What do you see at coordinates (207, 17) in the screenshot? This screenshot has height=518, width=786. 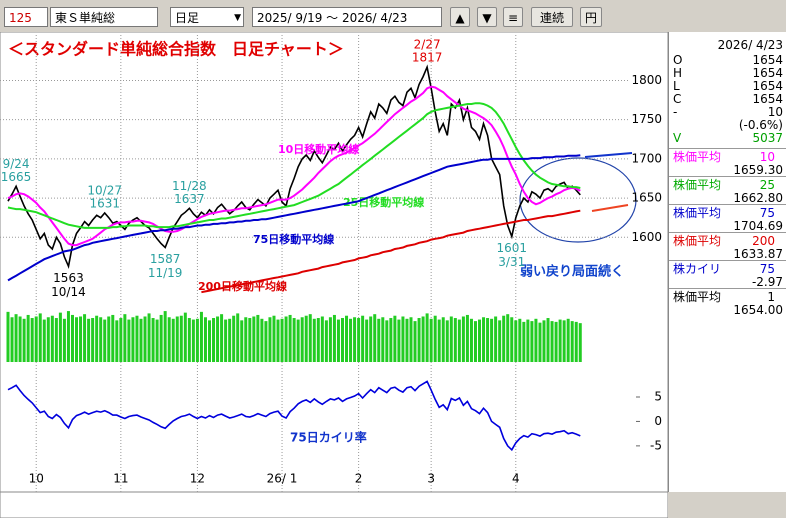 I see `period-select: 日足 ▼` at bounding box center [207, 17].